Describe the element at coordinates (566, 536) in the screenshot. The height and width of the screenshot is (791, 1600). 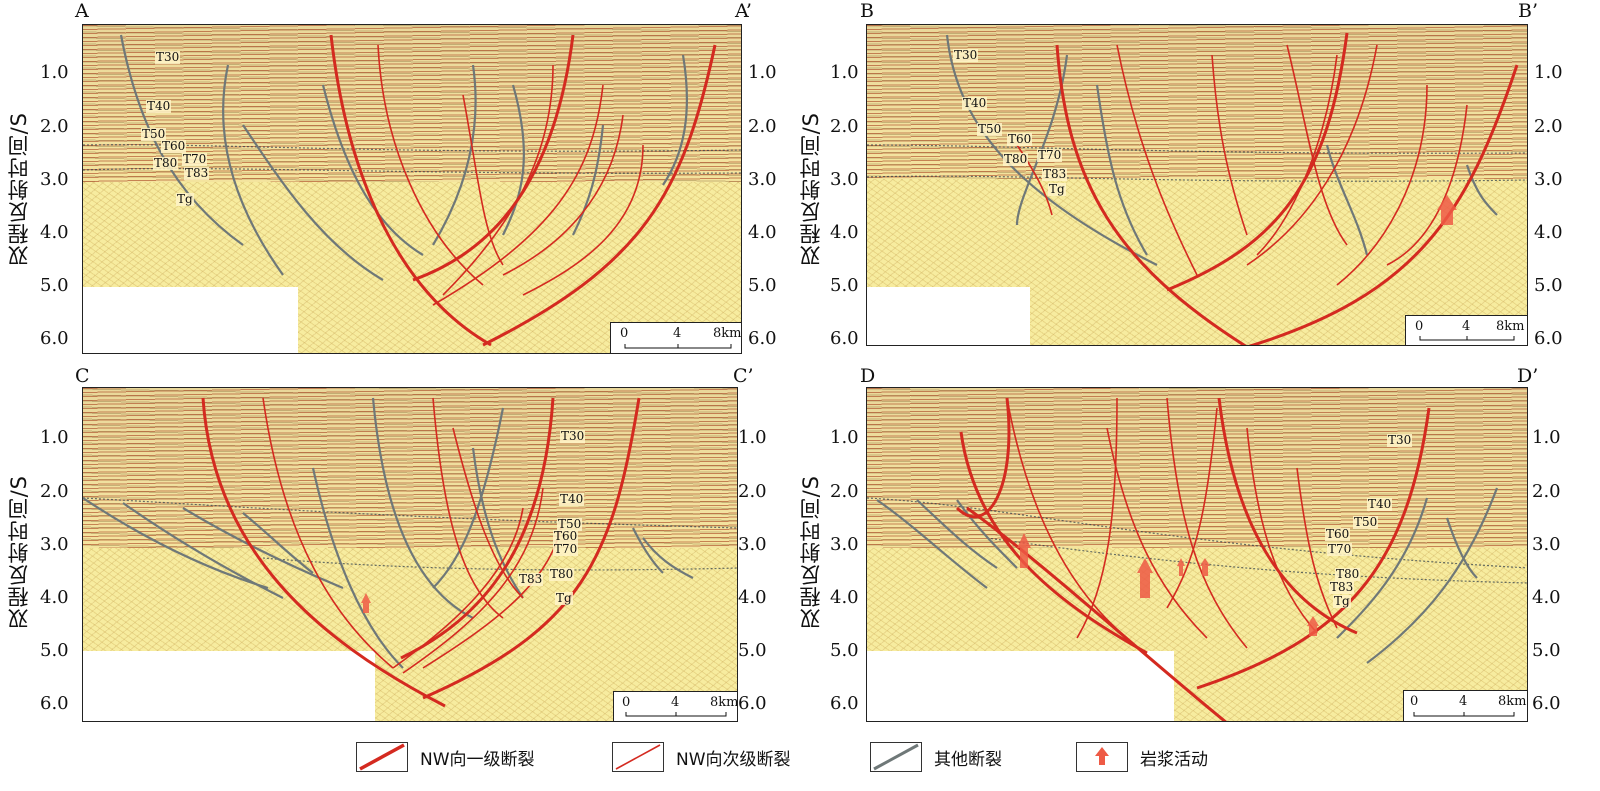
I see `horizon-label: T60` at that location.